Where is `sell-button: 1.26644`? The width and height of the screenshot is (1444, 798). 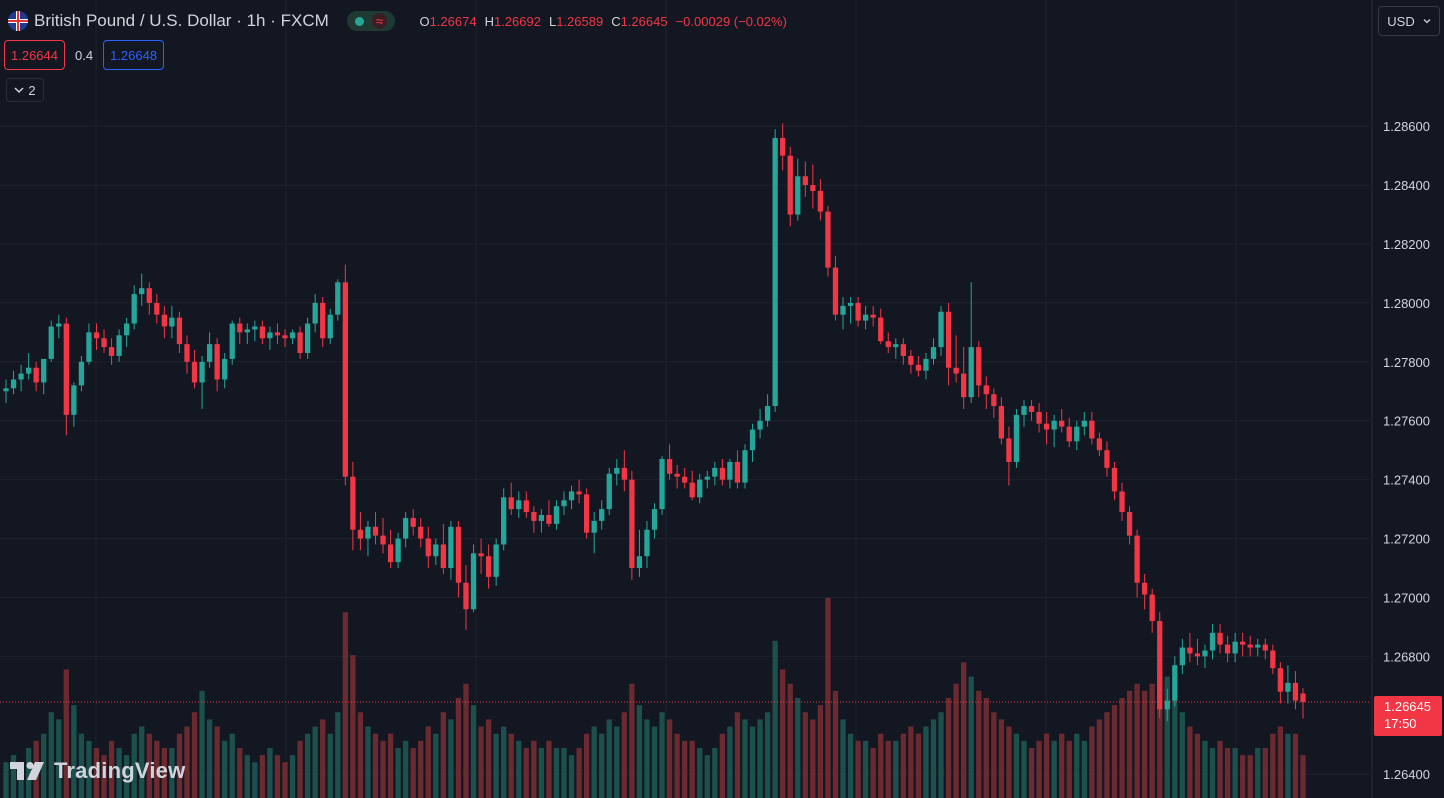
sell-button: 1.26644 is located at coordinates (34, 55).